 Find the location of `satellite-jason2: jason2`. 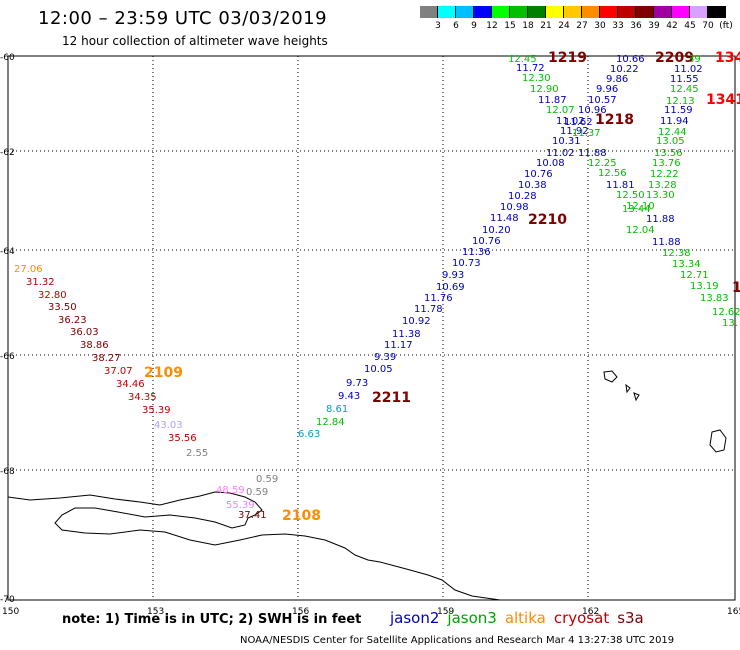

satellite-jason2: jason2 is located at coordinates (415, 618).